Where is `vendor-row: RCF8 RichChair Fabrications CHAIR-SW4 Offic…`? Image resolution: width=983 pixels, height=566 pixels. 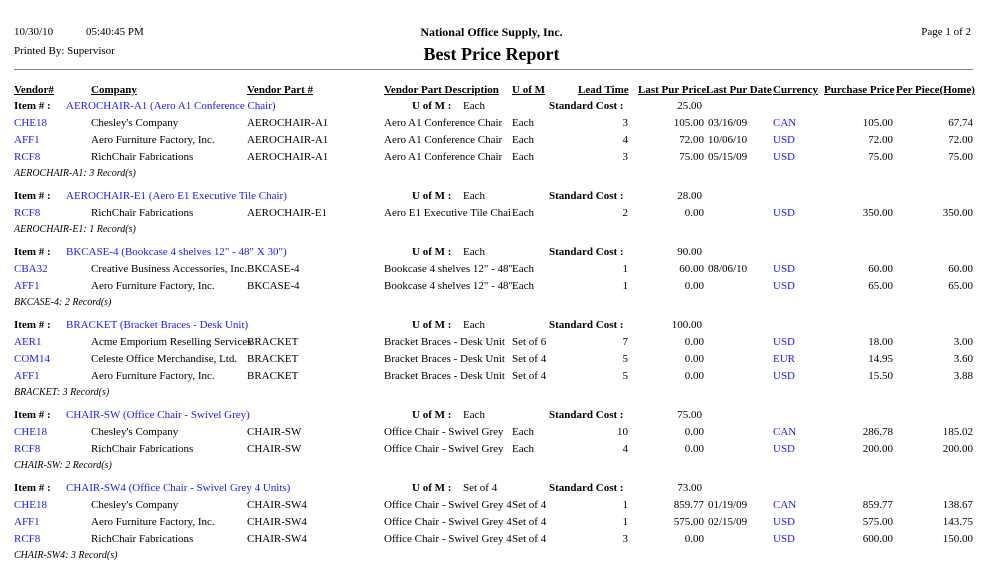 vendor-row: RCF8 RichChair Fabrications CHAIR-SW4 Offic… is located at coordinates (491, 539).